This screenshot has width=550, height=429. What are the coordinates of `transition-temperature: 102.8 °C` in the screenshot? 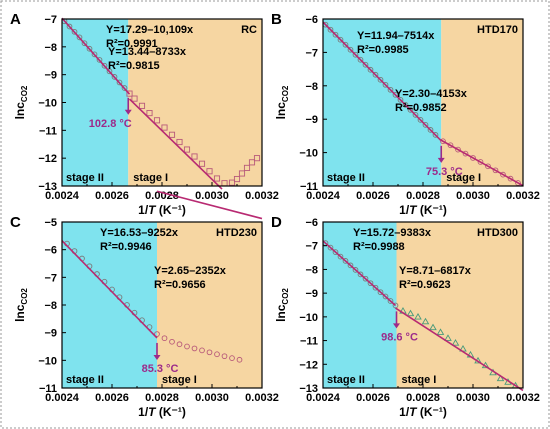 It's located at (110, 124).